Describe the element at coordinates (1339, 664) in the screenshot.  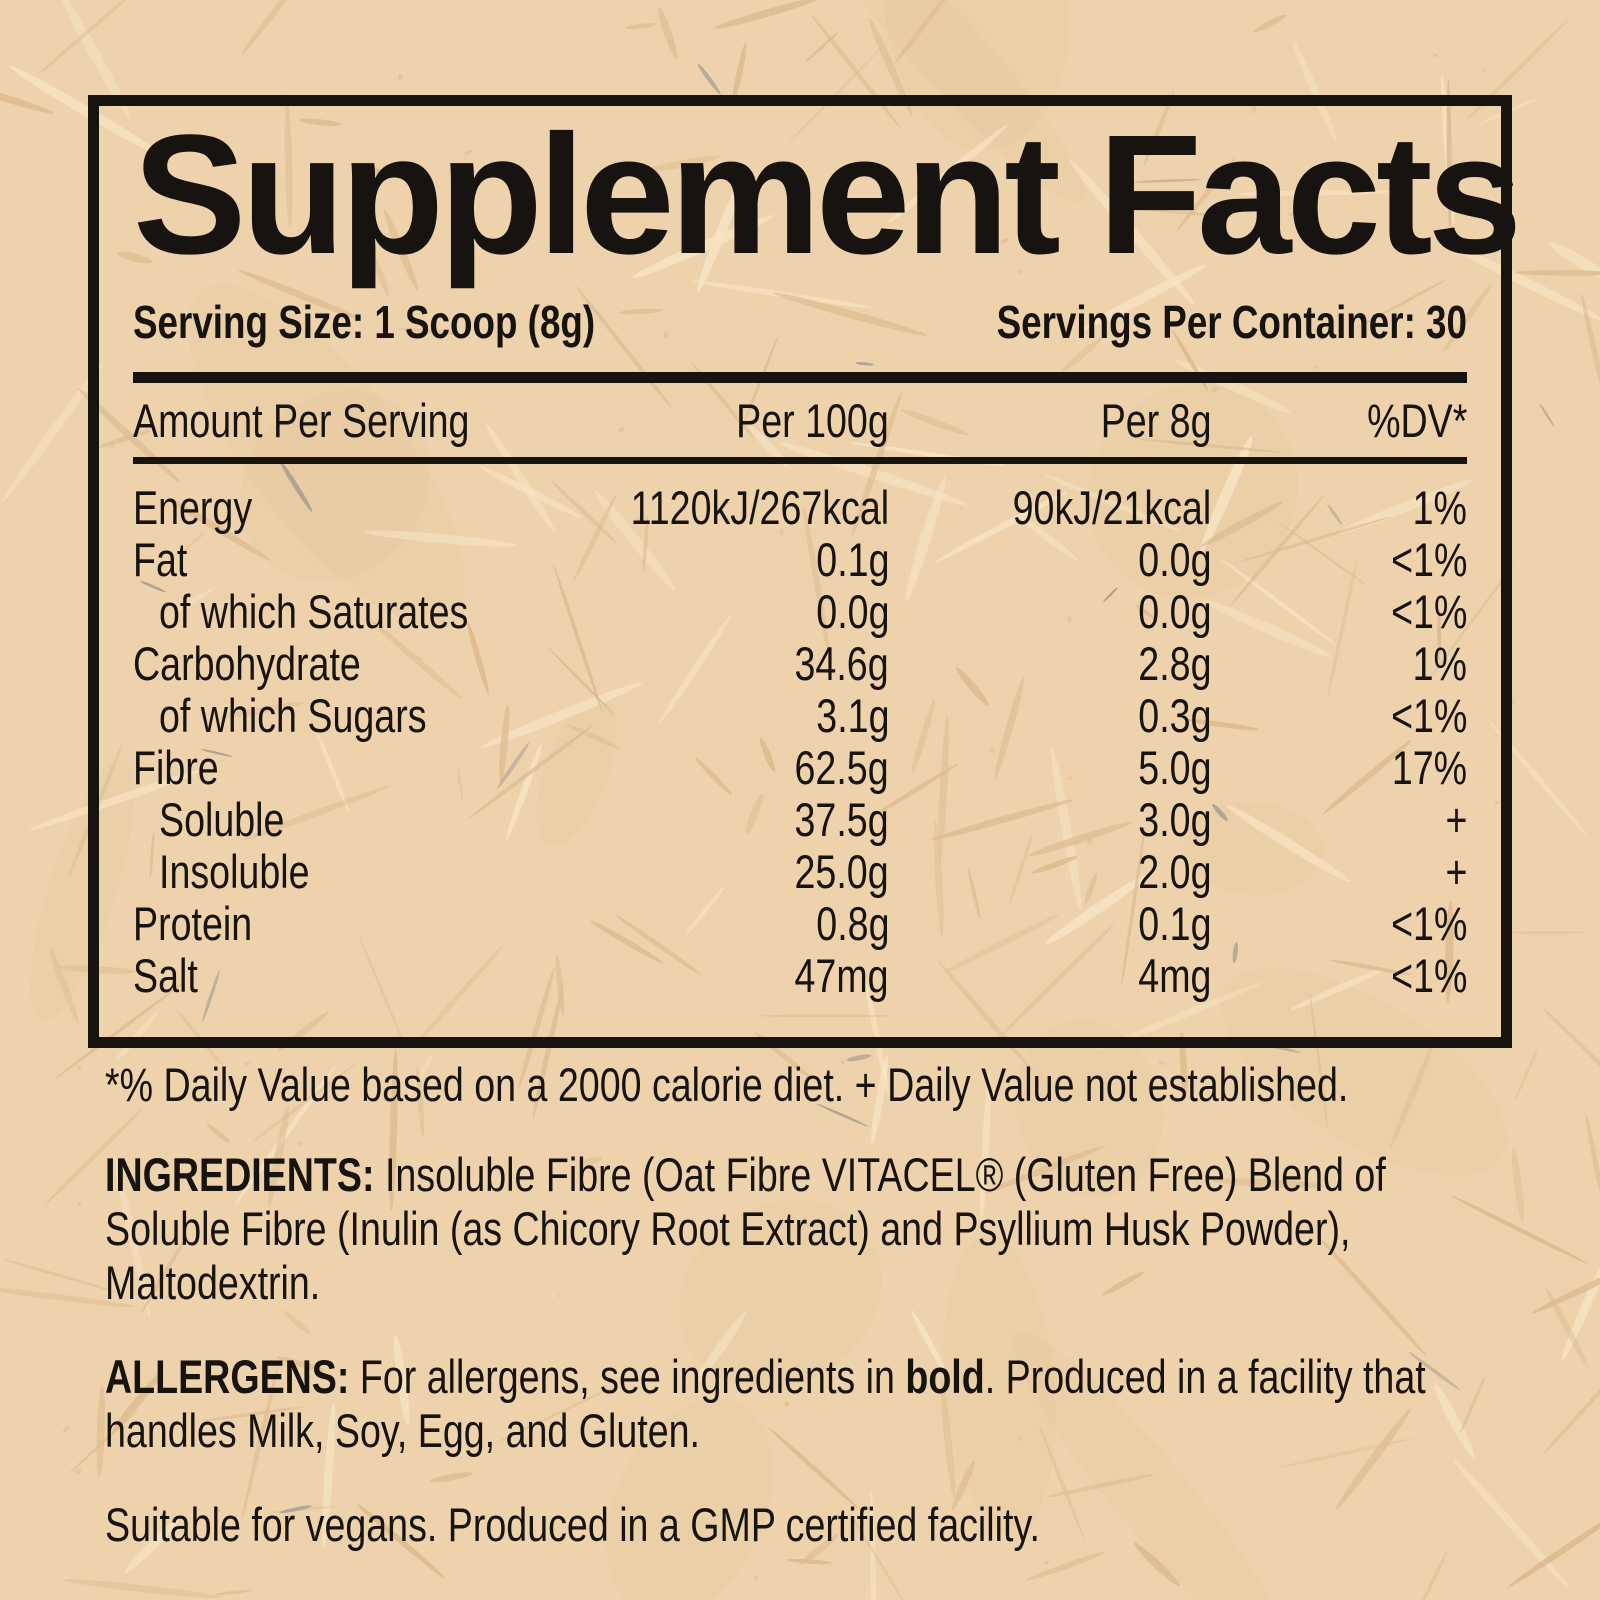
I see `fact-row-dv-cell: 1%` at that location.